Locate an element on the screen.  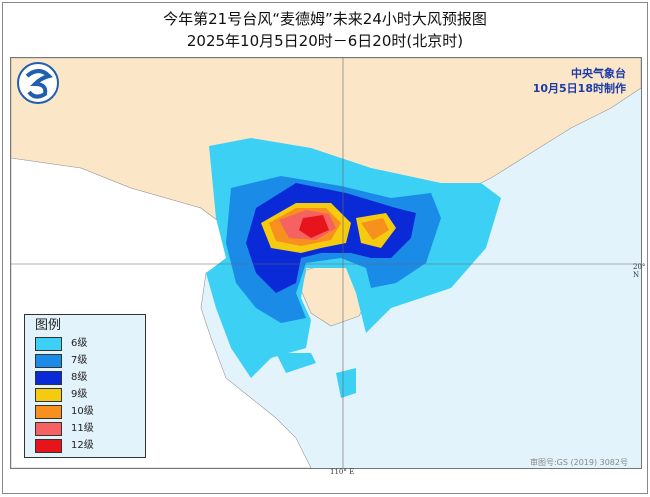
legend-label: 11级 is located at coordinates (82, 428).